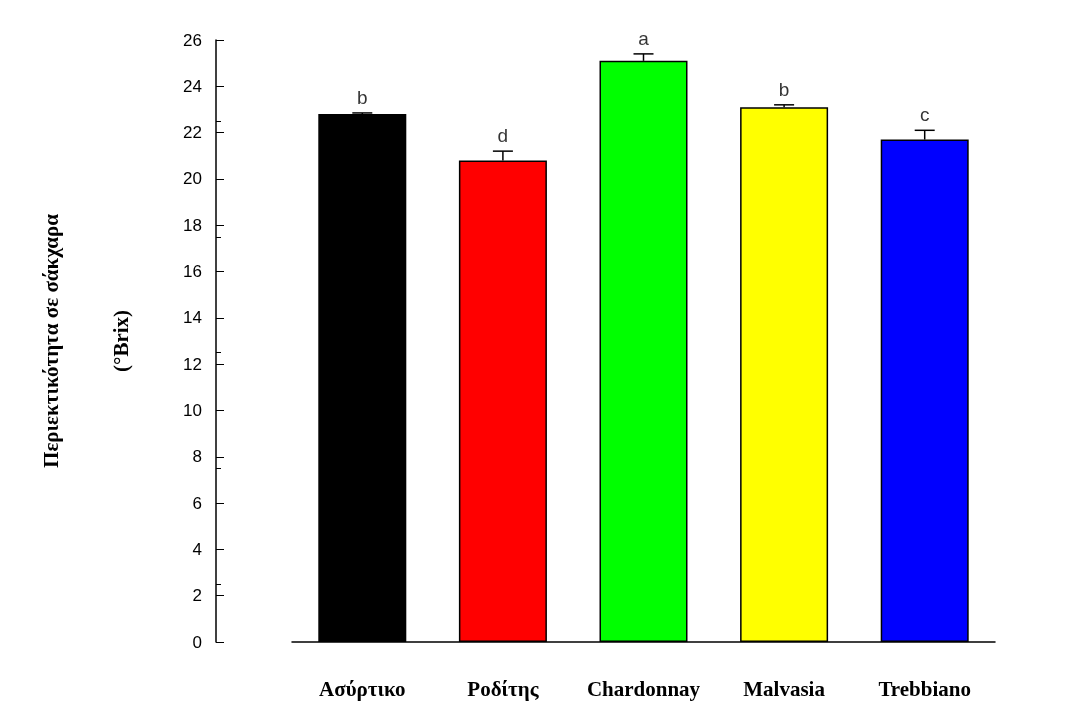 This screenshot has height=713, width=1068. Describe the element at coordinates (192, 272) in the screenshot. I see `y-tick-label: 16` at that location.